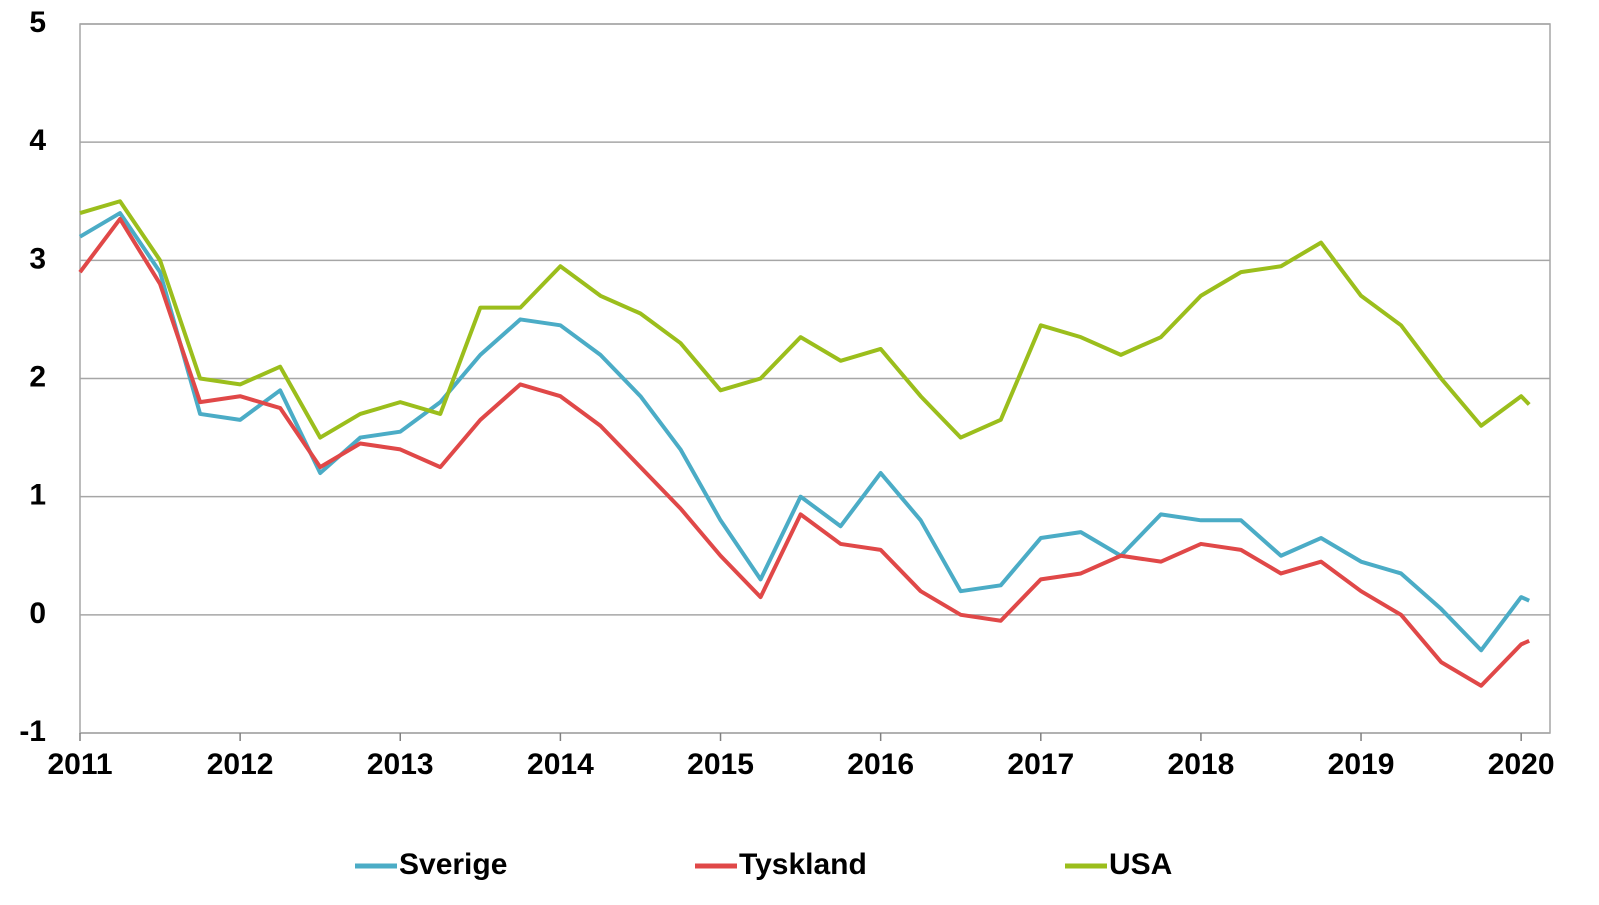 This screenshot has height=905, width=1599. I want to click on x-tick-label: 2018, so click(1201, 764).